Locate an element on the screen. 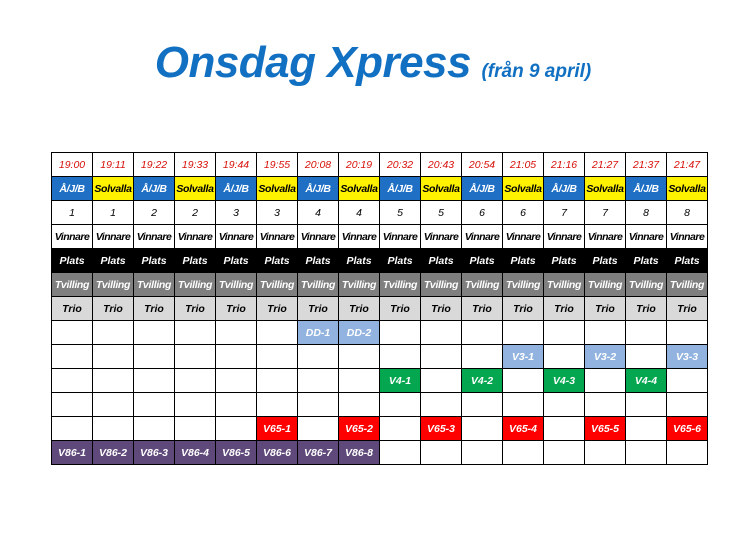  empty-row is located at coordinates (379, 404).